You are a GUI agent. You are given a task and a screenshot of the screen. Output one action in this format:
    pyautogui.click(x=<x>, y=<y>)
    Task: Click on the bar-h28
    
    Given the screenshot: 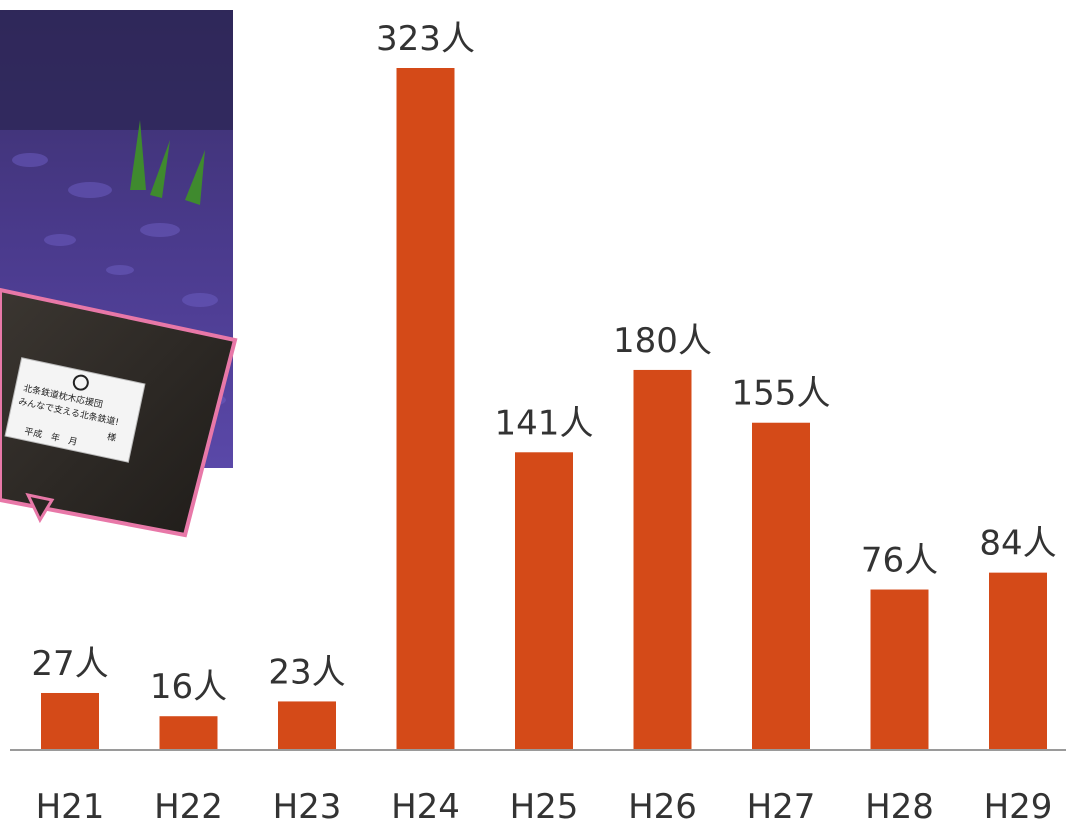 What is the action you would take?
    pyautogui.click(x=899, y=669)
    